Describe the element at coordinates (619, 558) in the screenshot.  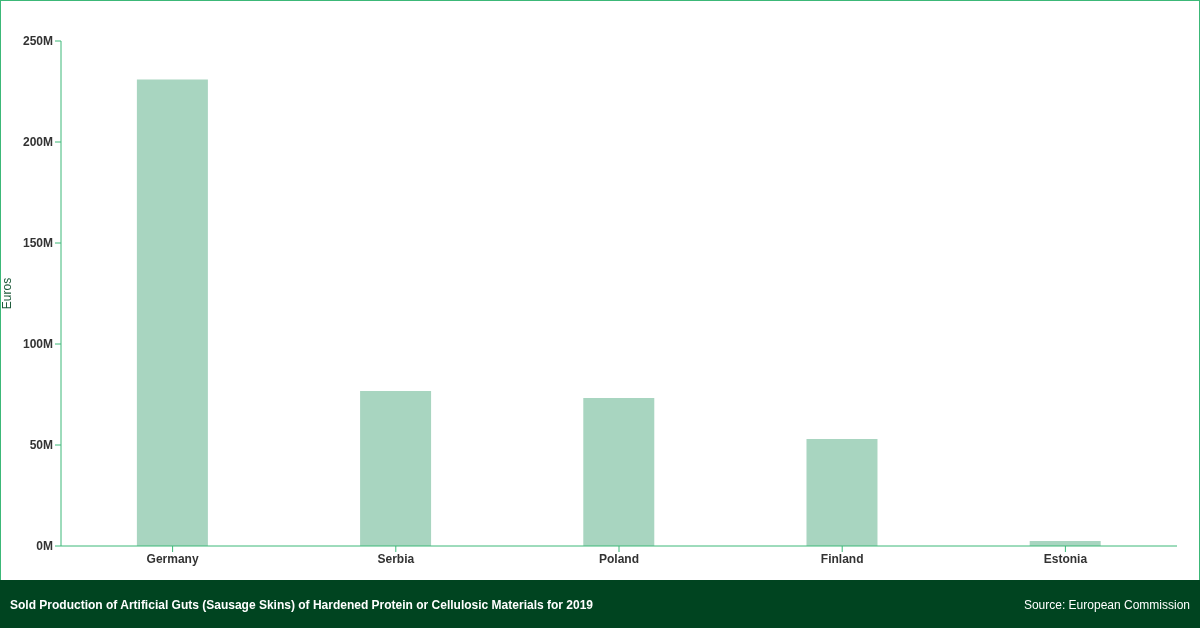
I see `x-tick-label: Poland` at that location.